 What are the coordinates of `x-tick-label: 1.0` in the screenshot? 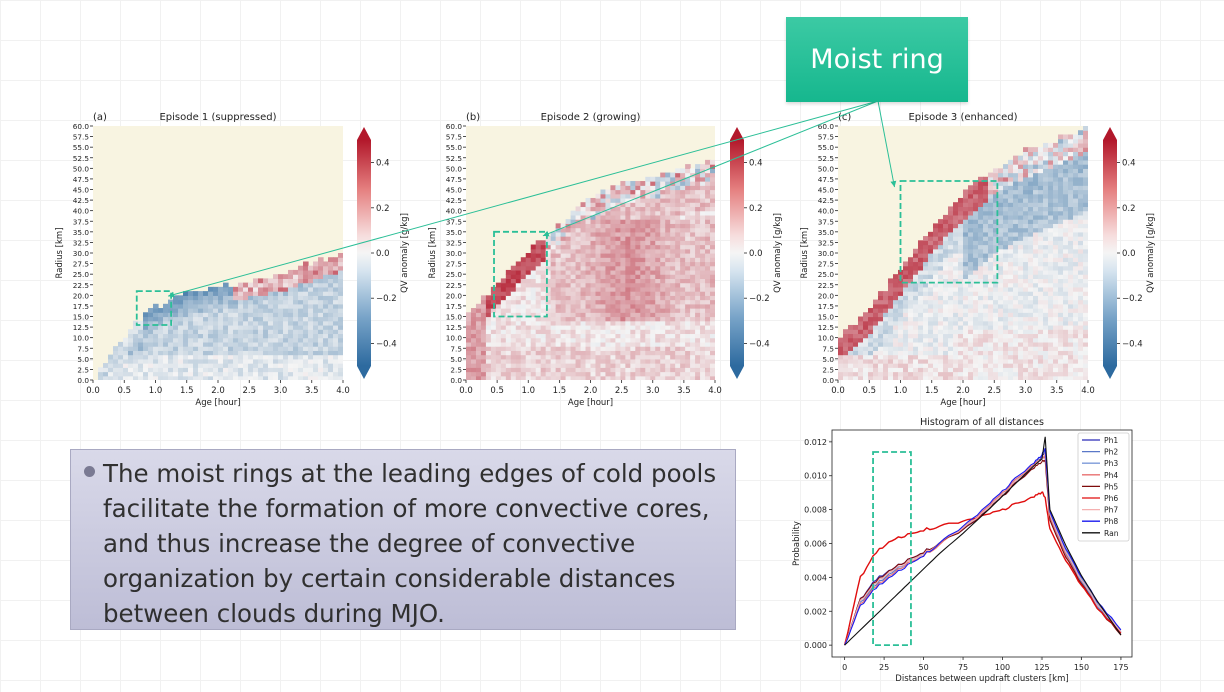 It's located at (156, 391).